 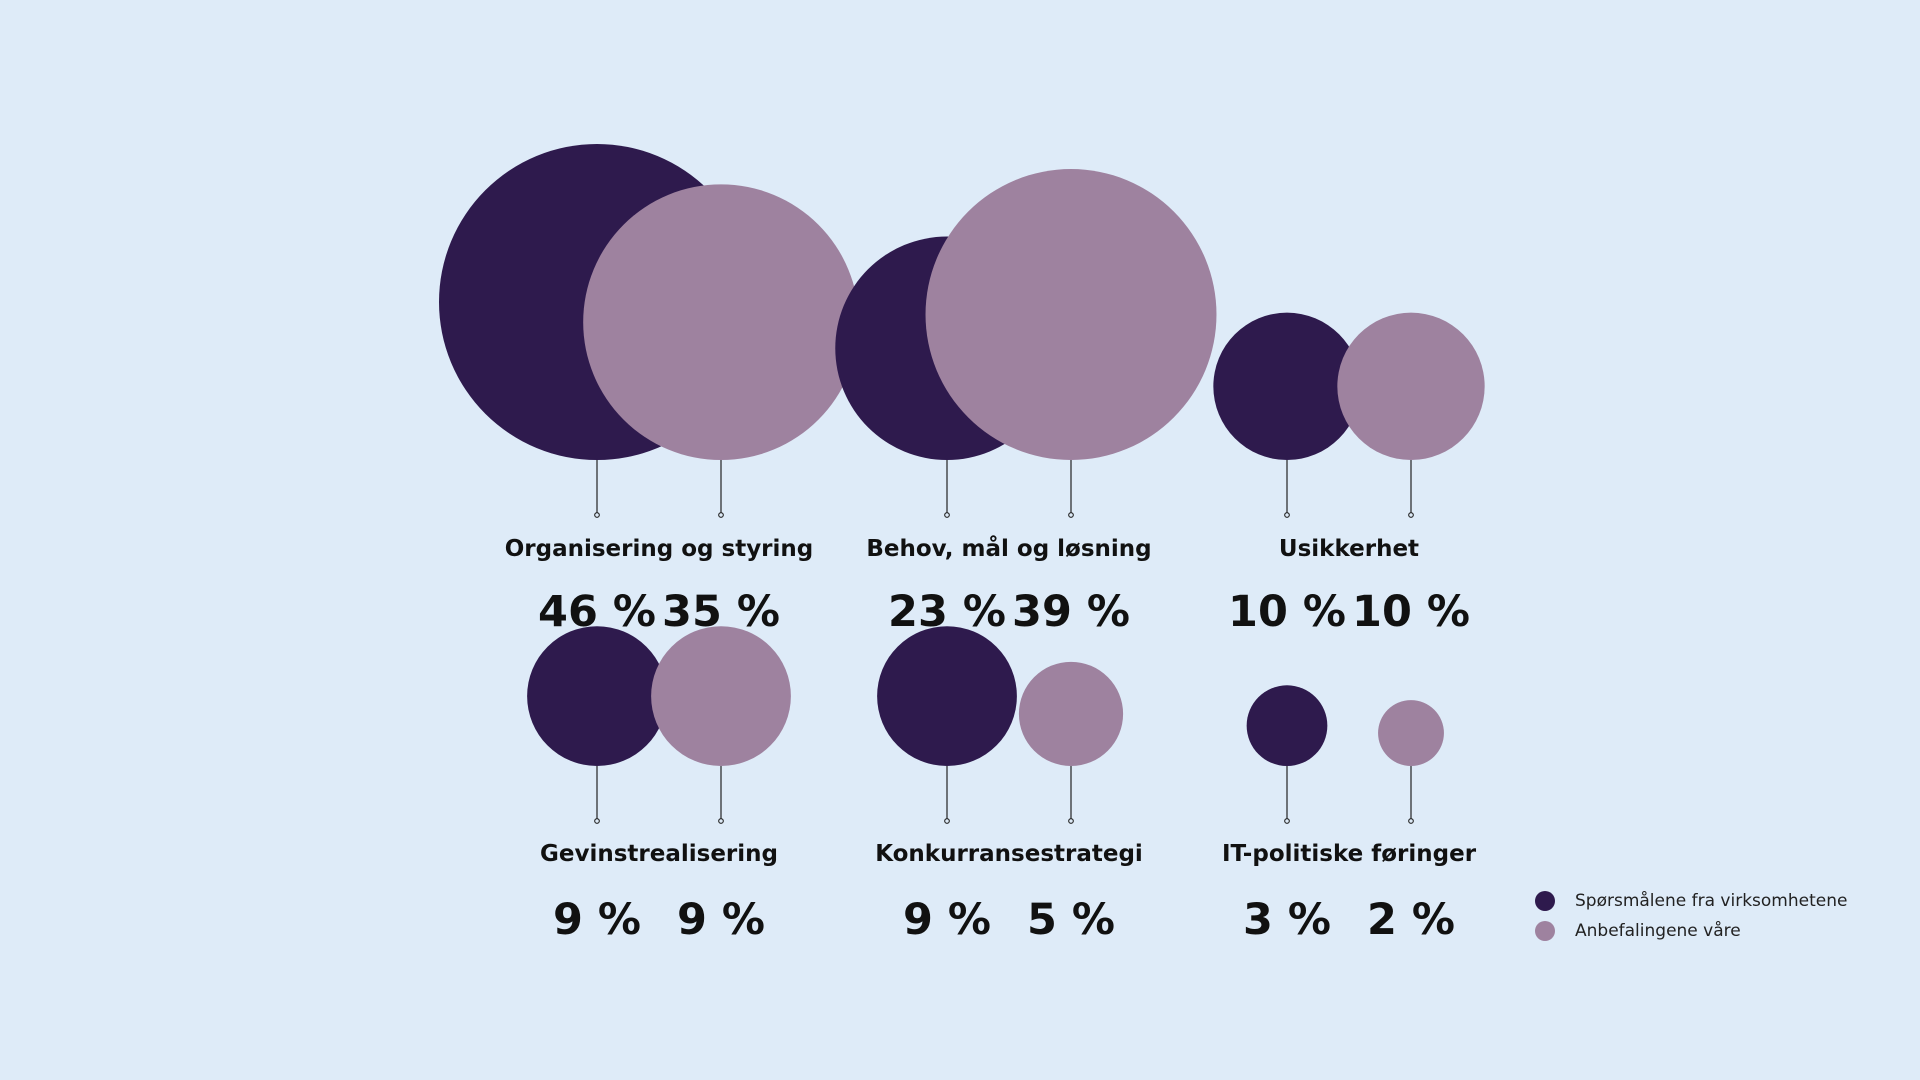 I want to click on legend-item-questions: Spørsmålene fra virksomhetene, so click(x=1691, y=901).